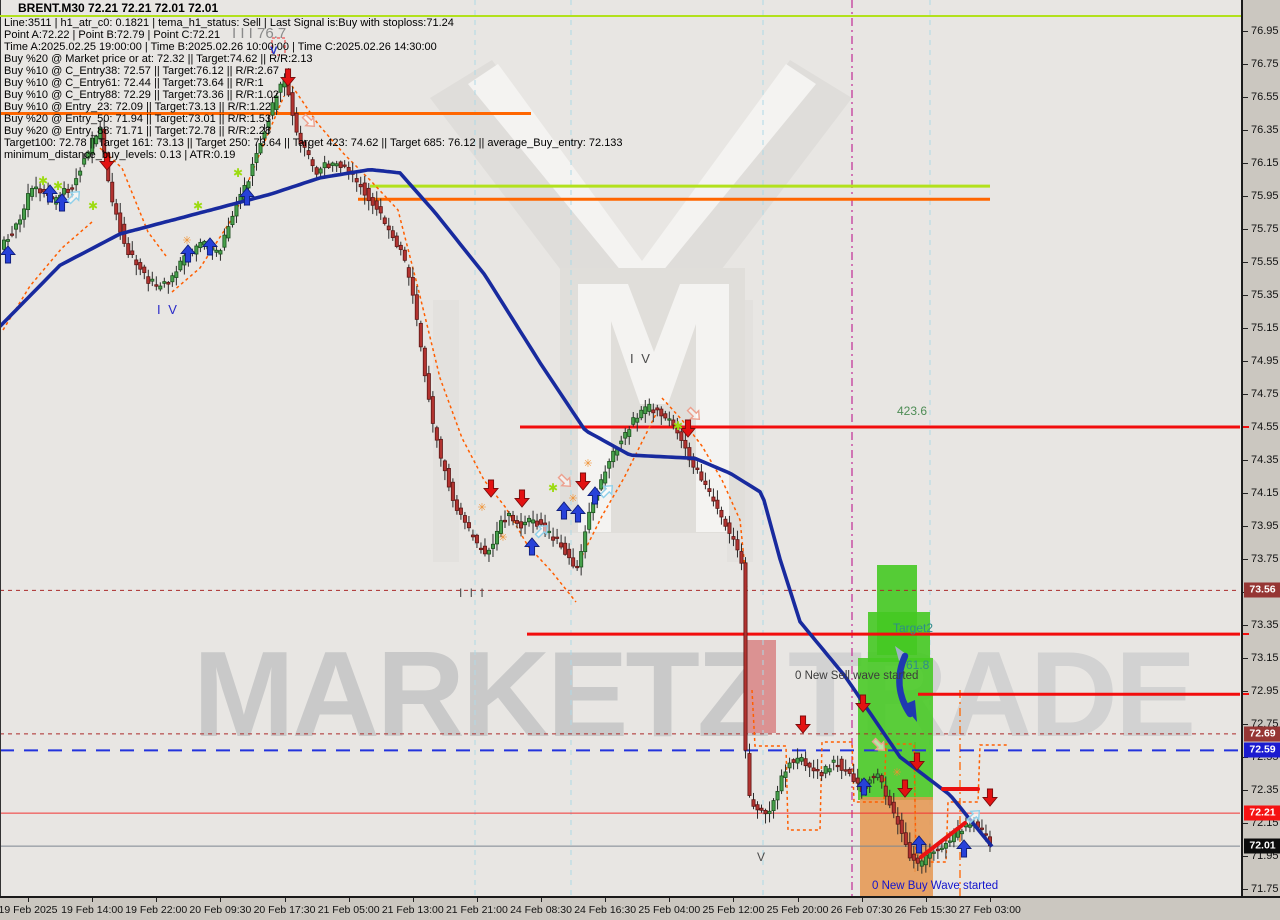  I want to click on time-tick-label: 20 Feb 17:30, so click(284, 910).